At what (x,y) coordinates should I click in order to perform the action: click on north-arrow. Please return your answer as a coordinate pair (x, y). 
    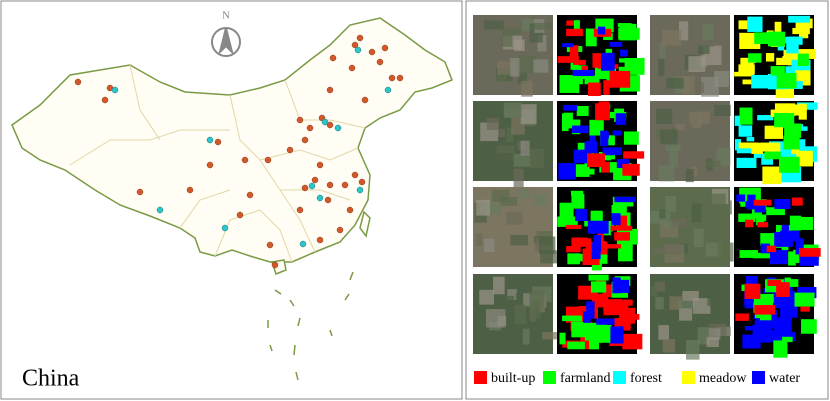
    Looking at the image, I should click on (226, 42).